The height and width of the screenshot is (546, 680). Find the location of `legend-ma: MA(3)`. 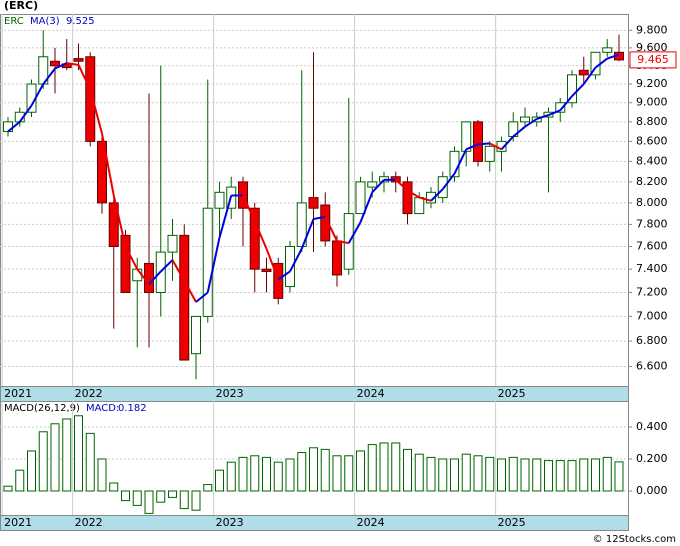

legend-ma: MA(3) is located at coordinates (45, 21).